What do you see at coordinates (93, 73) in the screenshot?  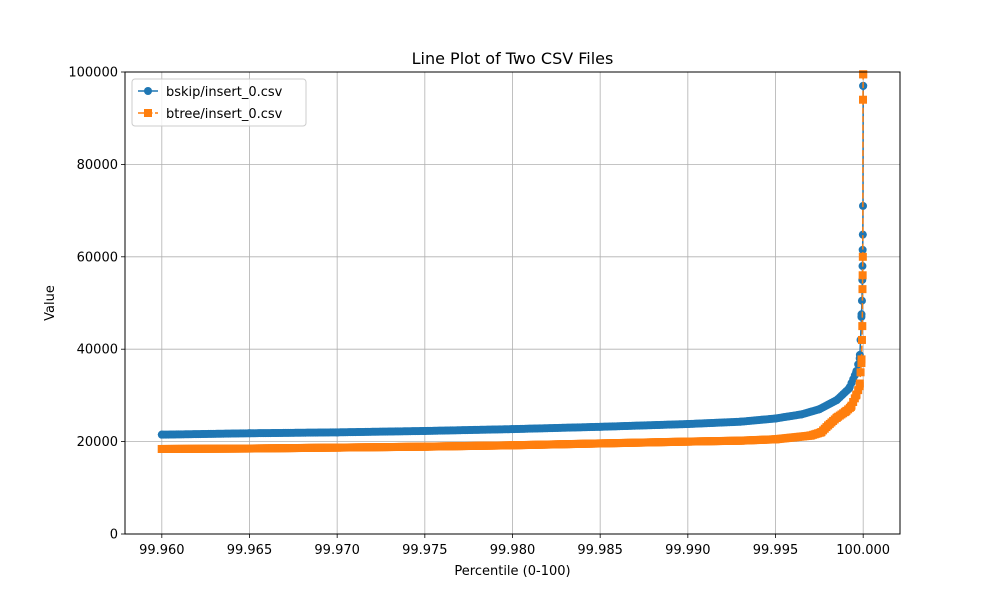 I see `y-tick-label: 100000` at bounding box center [93, 73].